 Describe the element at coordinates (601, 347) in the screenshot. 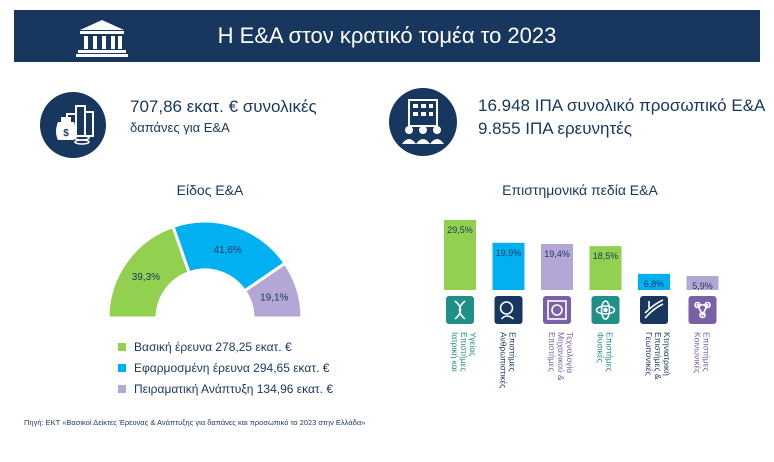

I see `bar-category-label-3: Φυσικές` at that location.